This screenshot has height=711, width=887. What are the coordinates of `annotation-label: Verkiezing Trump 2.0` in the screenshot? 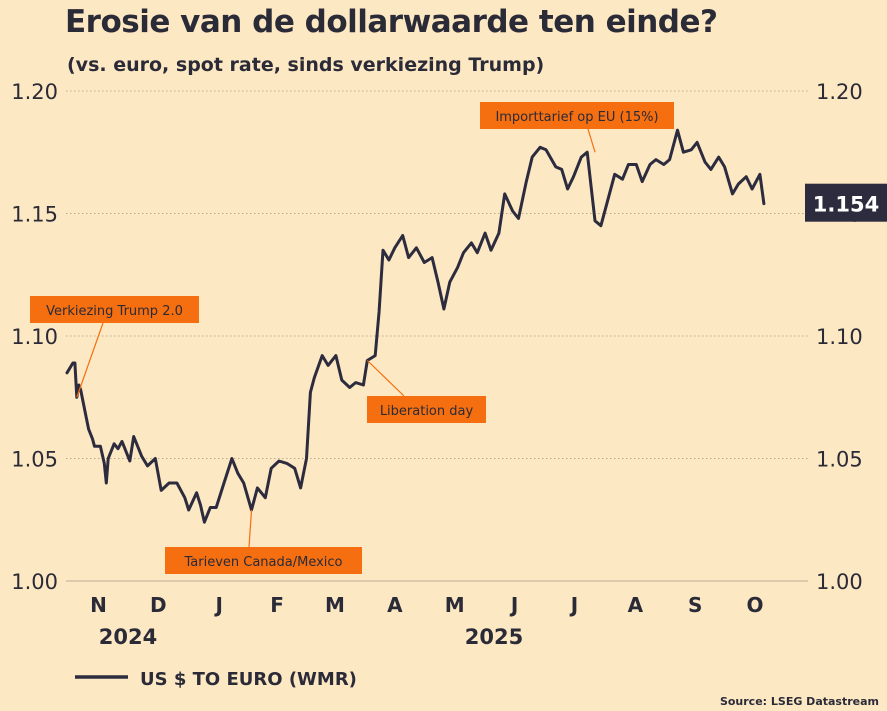 It's located at (114, 311).